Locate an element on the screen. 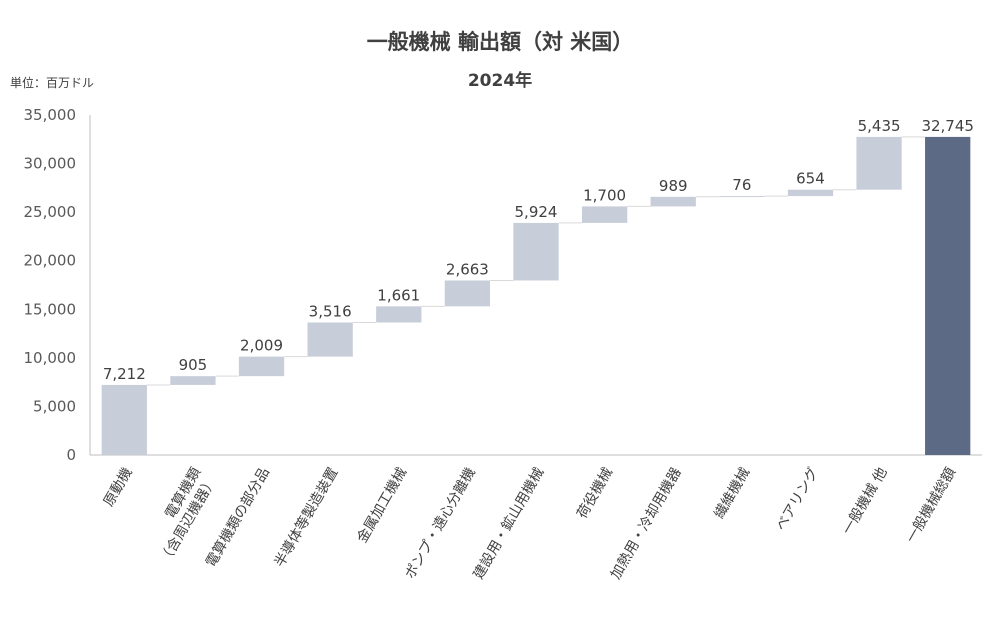 The height and width of the screenshot is (633, 1000). x-tick-label-line: 一般機械 他 is located at coordinates (864, 501).